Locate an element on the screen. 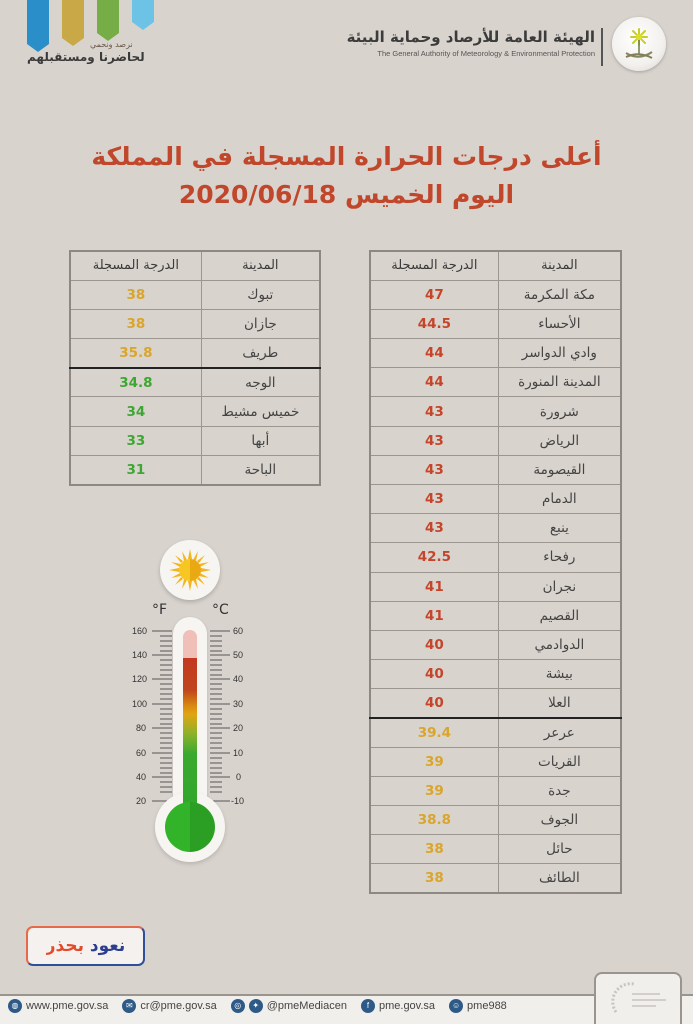 Image resolution: width=693 pixels, height=1024 pixels. temperature-value: 31 is located at coordinates (135, 470).